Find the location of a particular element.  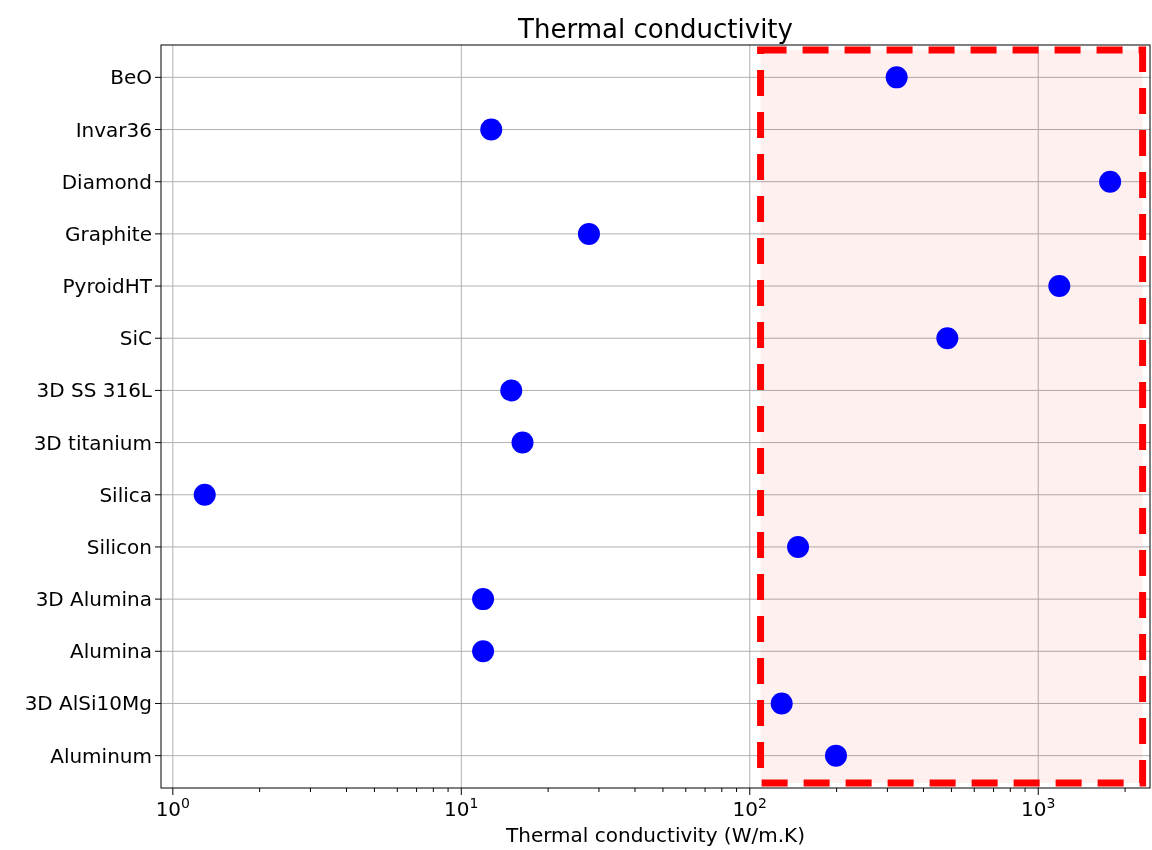

y-tick-label: Silicon is located at coordinates (119, 546).